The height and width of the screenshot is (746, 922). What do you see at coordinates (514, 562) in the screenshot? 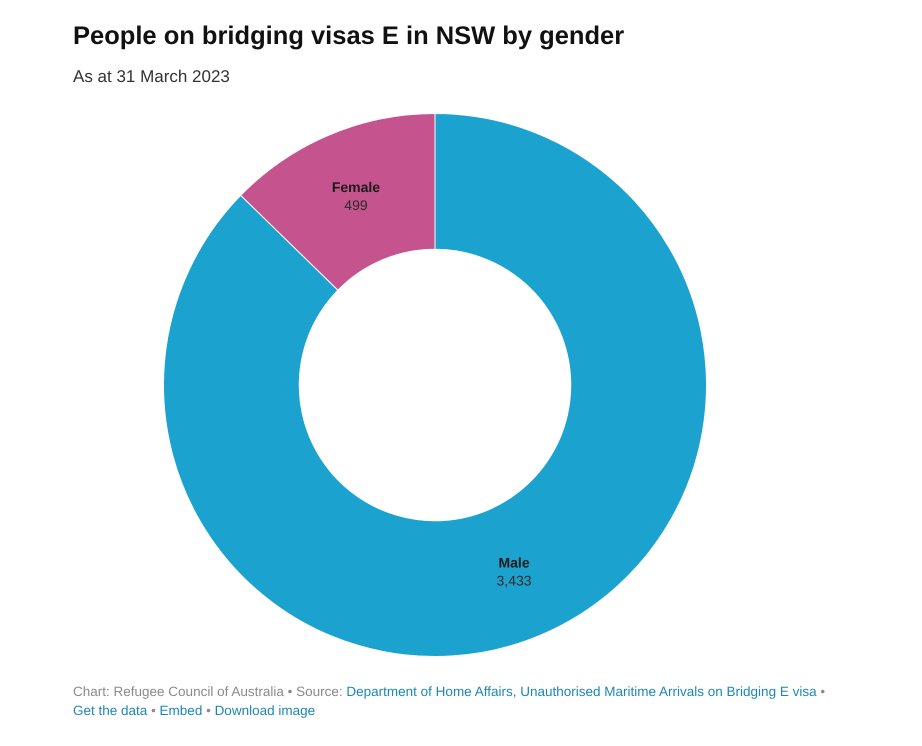
I see `slice-label: Male` at bounding box center [514, 562].